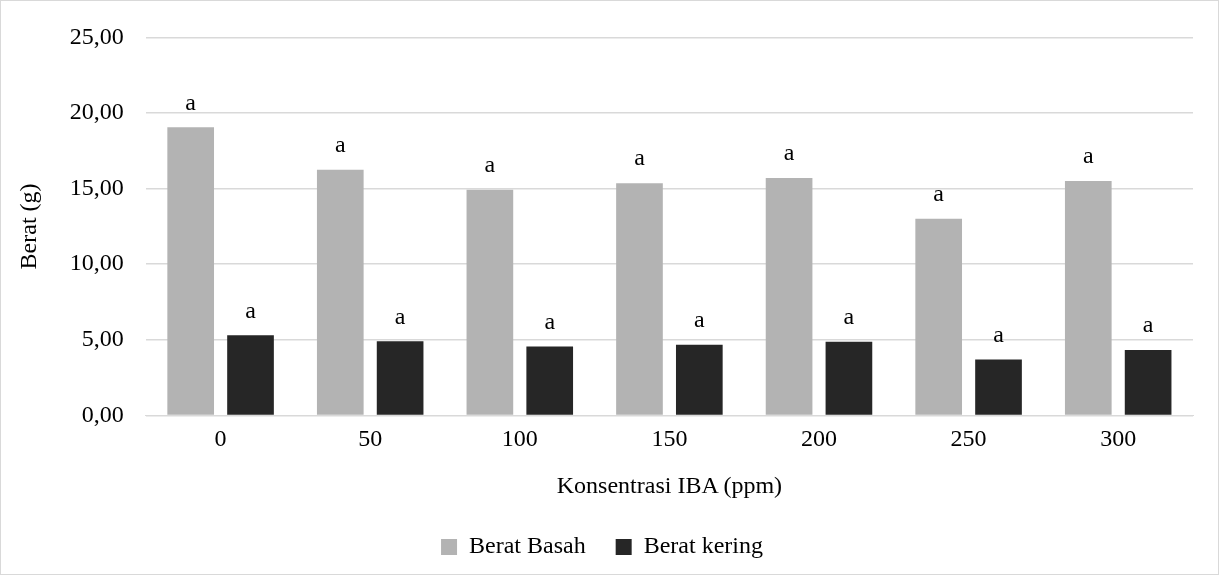 The height and width of the screenshot is (575, 1219). I want to click on legend-label: Berat kering, so click(703, 545).